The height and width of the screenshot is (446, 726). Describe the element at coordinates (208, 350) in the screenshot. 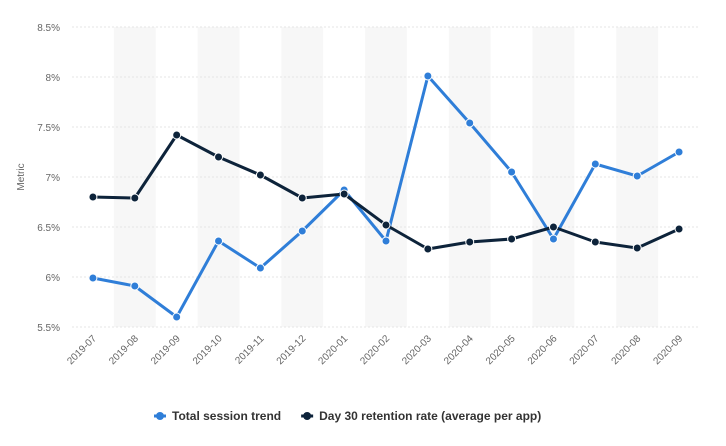

I see `x-tick-label: 2019-10` at that location.